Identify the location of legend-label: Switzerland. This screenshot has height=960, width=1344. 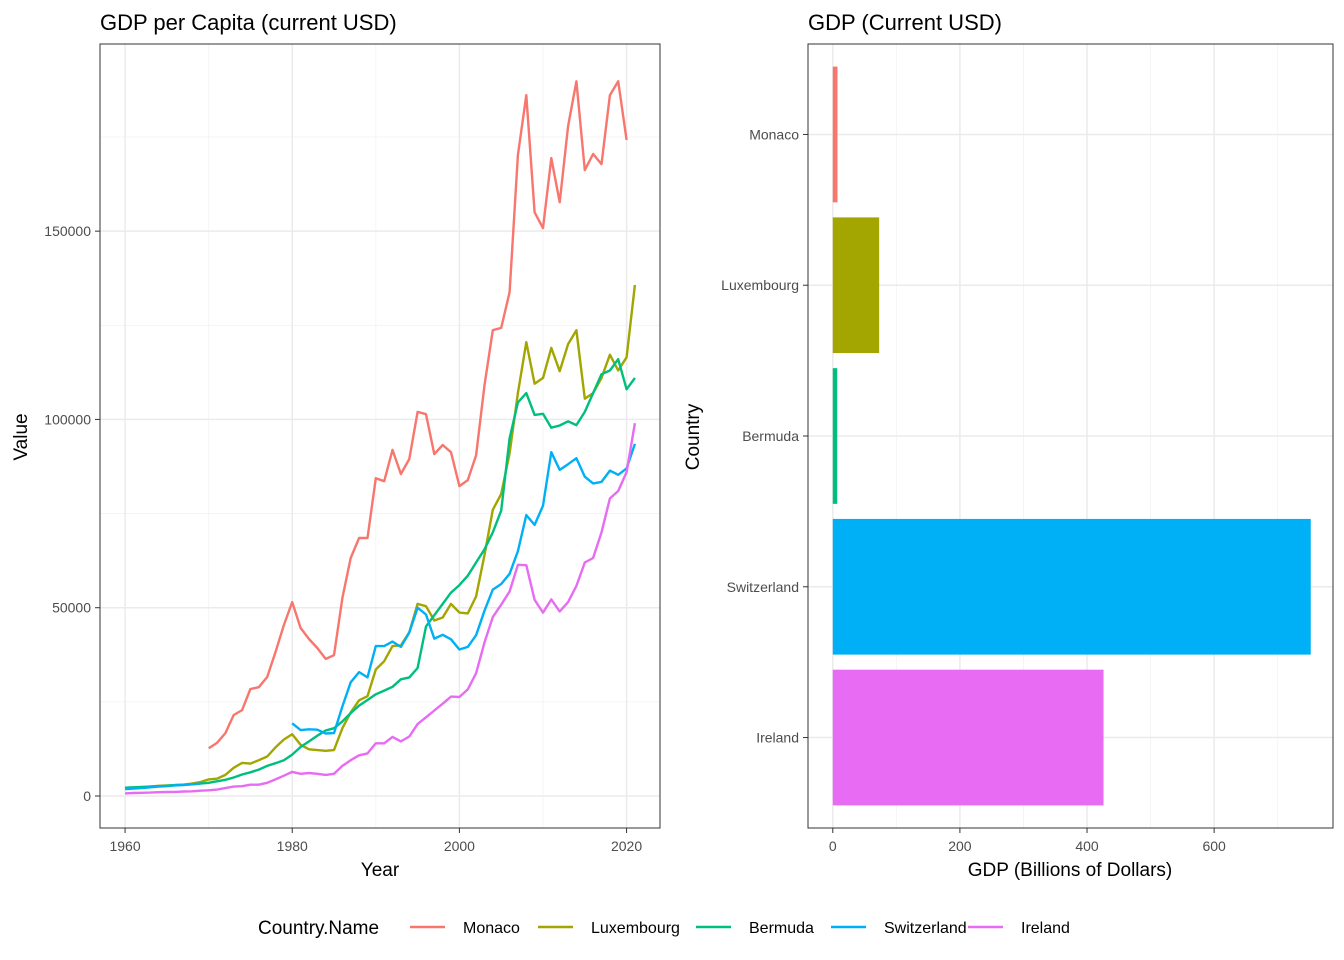
(925, 928).